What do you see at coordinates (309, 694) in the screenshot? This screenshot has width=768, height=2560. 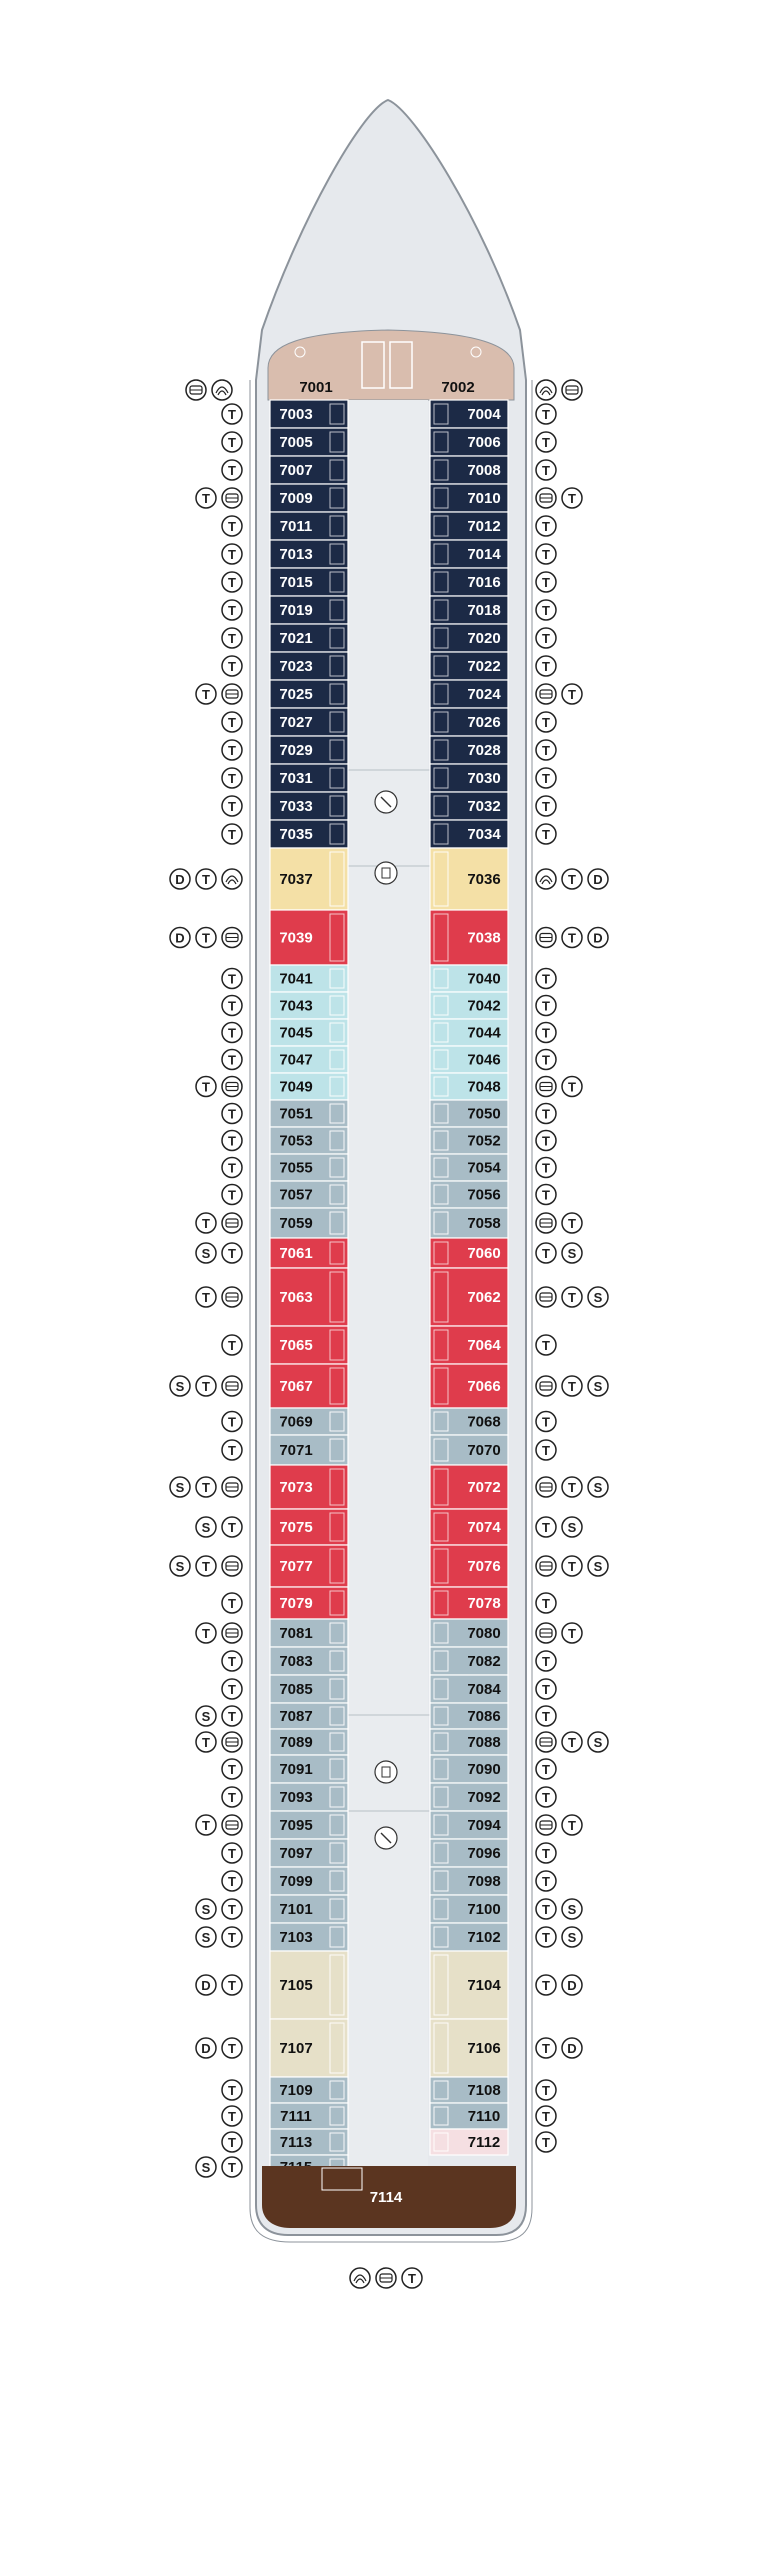 I see `cabin-7025: 7025` at bounding box center [309, 694].